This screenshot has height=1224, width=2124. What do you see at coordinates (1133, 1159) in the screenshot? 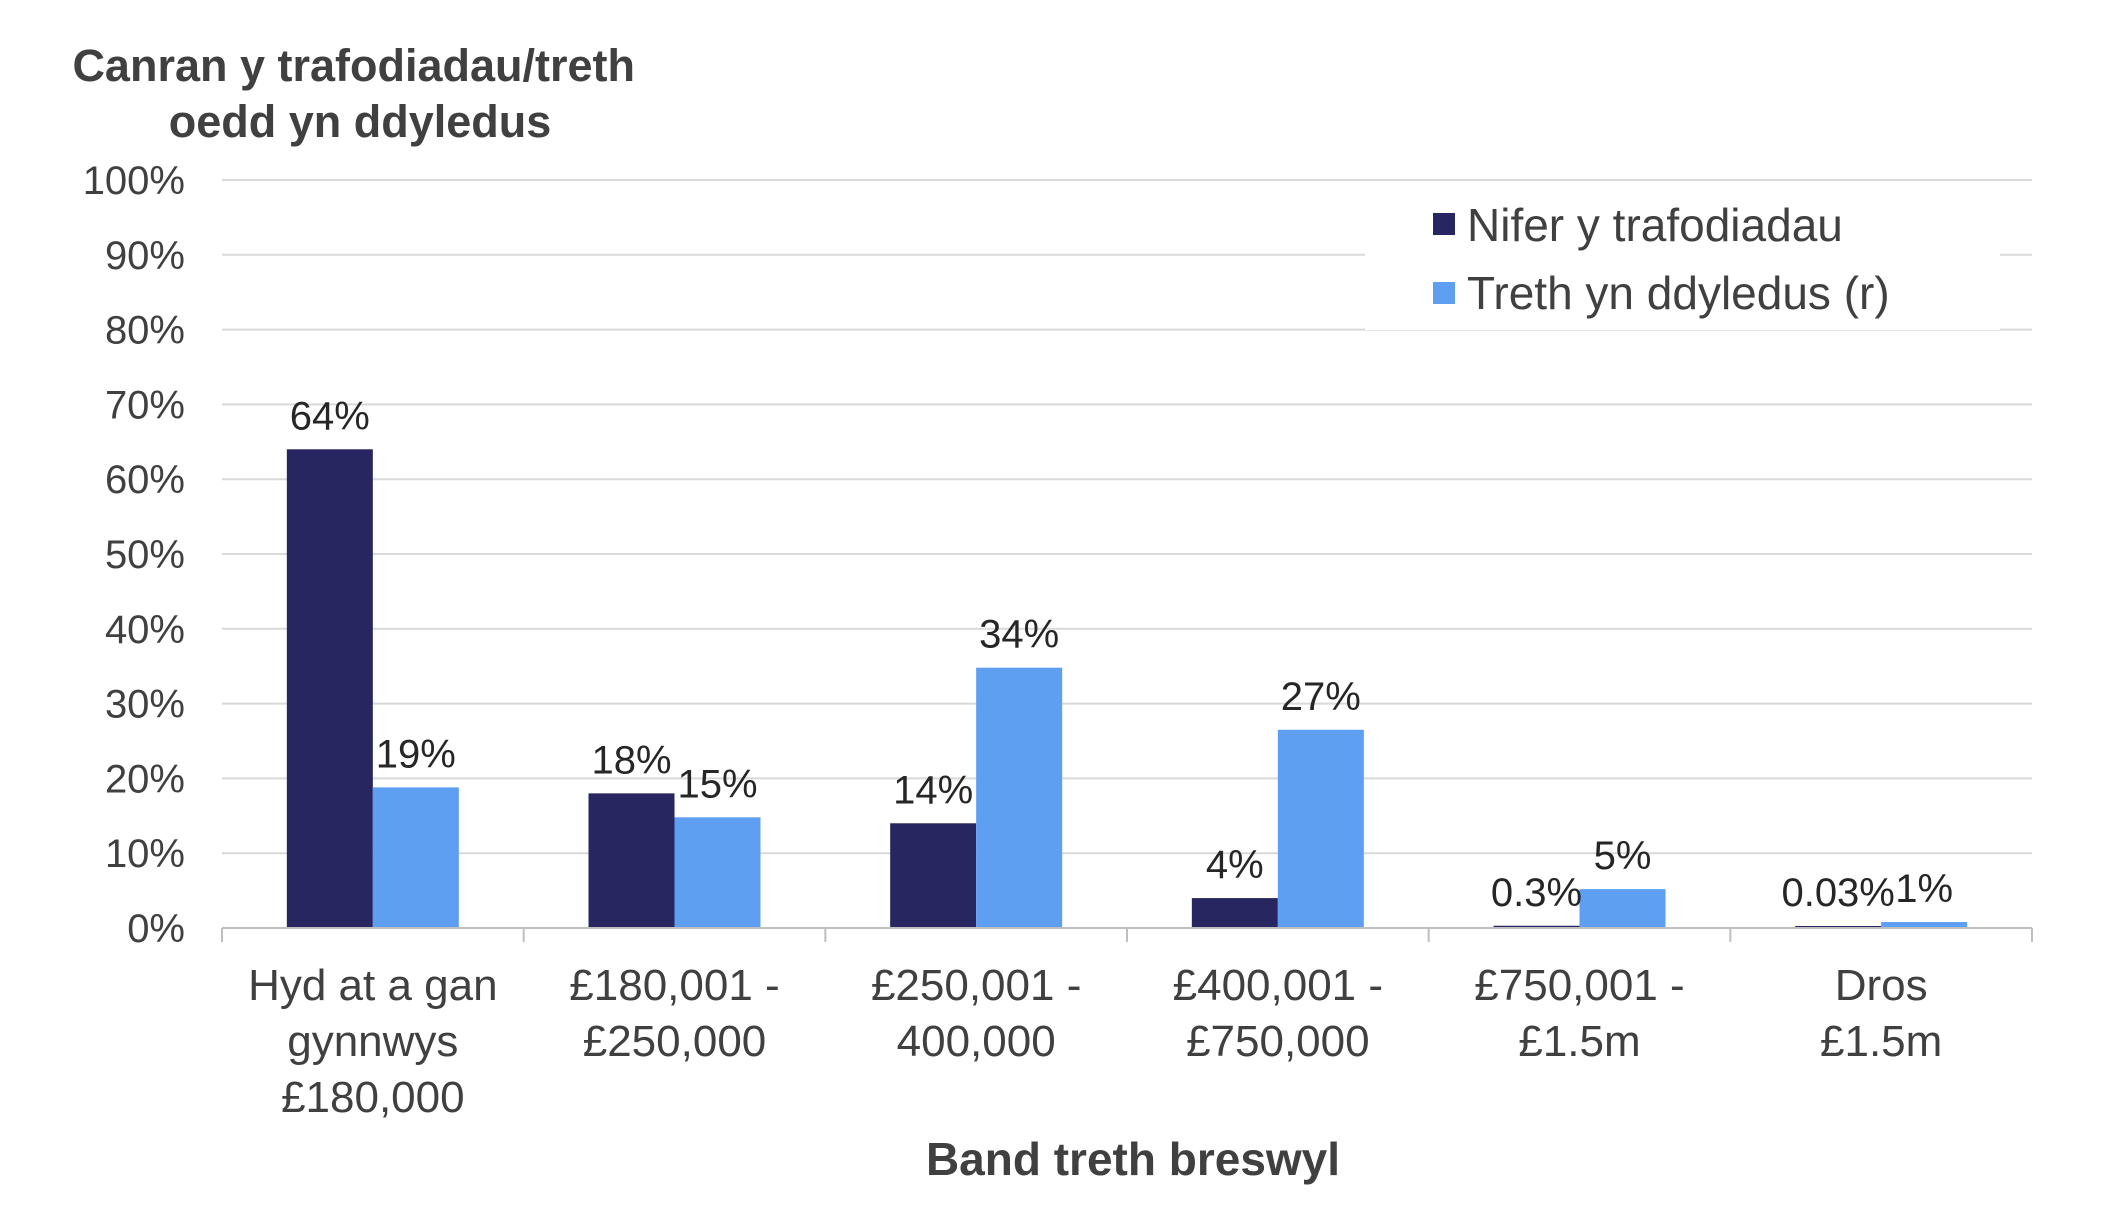
I see `x-axis-title: Band treth breswyl` at bounding box center [1133, 1159].